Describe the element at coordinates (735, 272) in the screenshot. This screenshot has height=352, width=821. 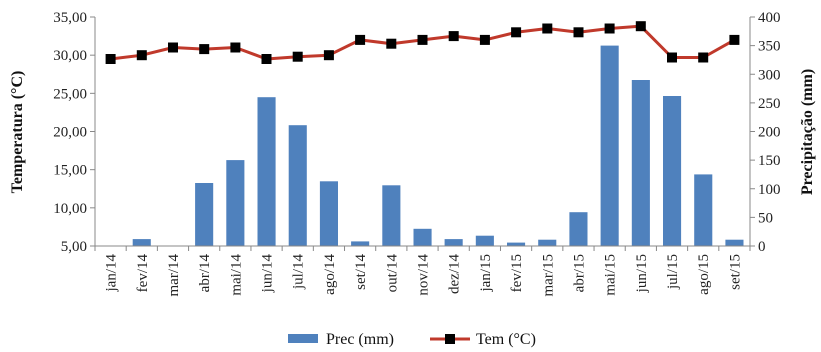
I see `x-tick-label: set/15` at that location.